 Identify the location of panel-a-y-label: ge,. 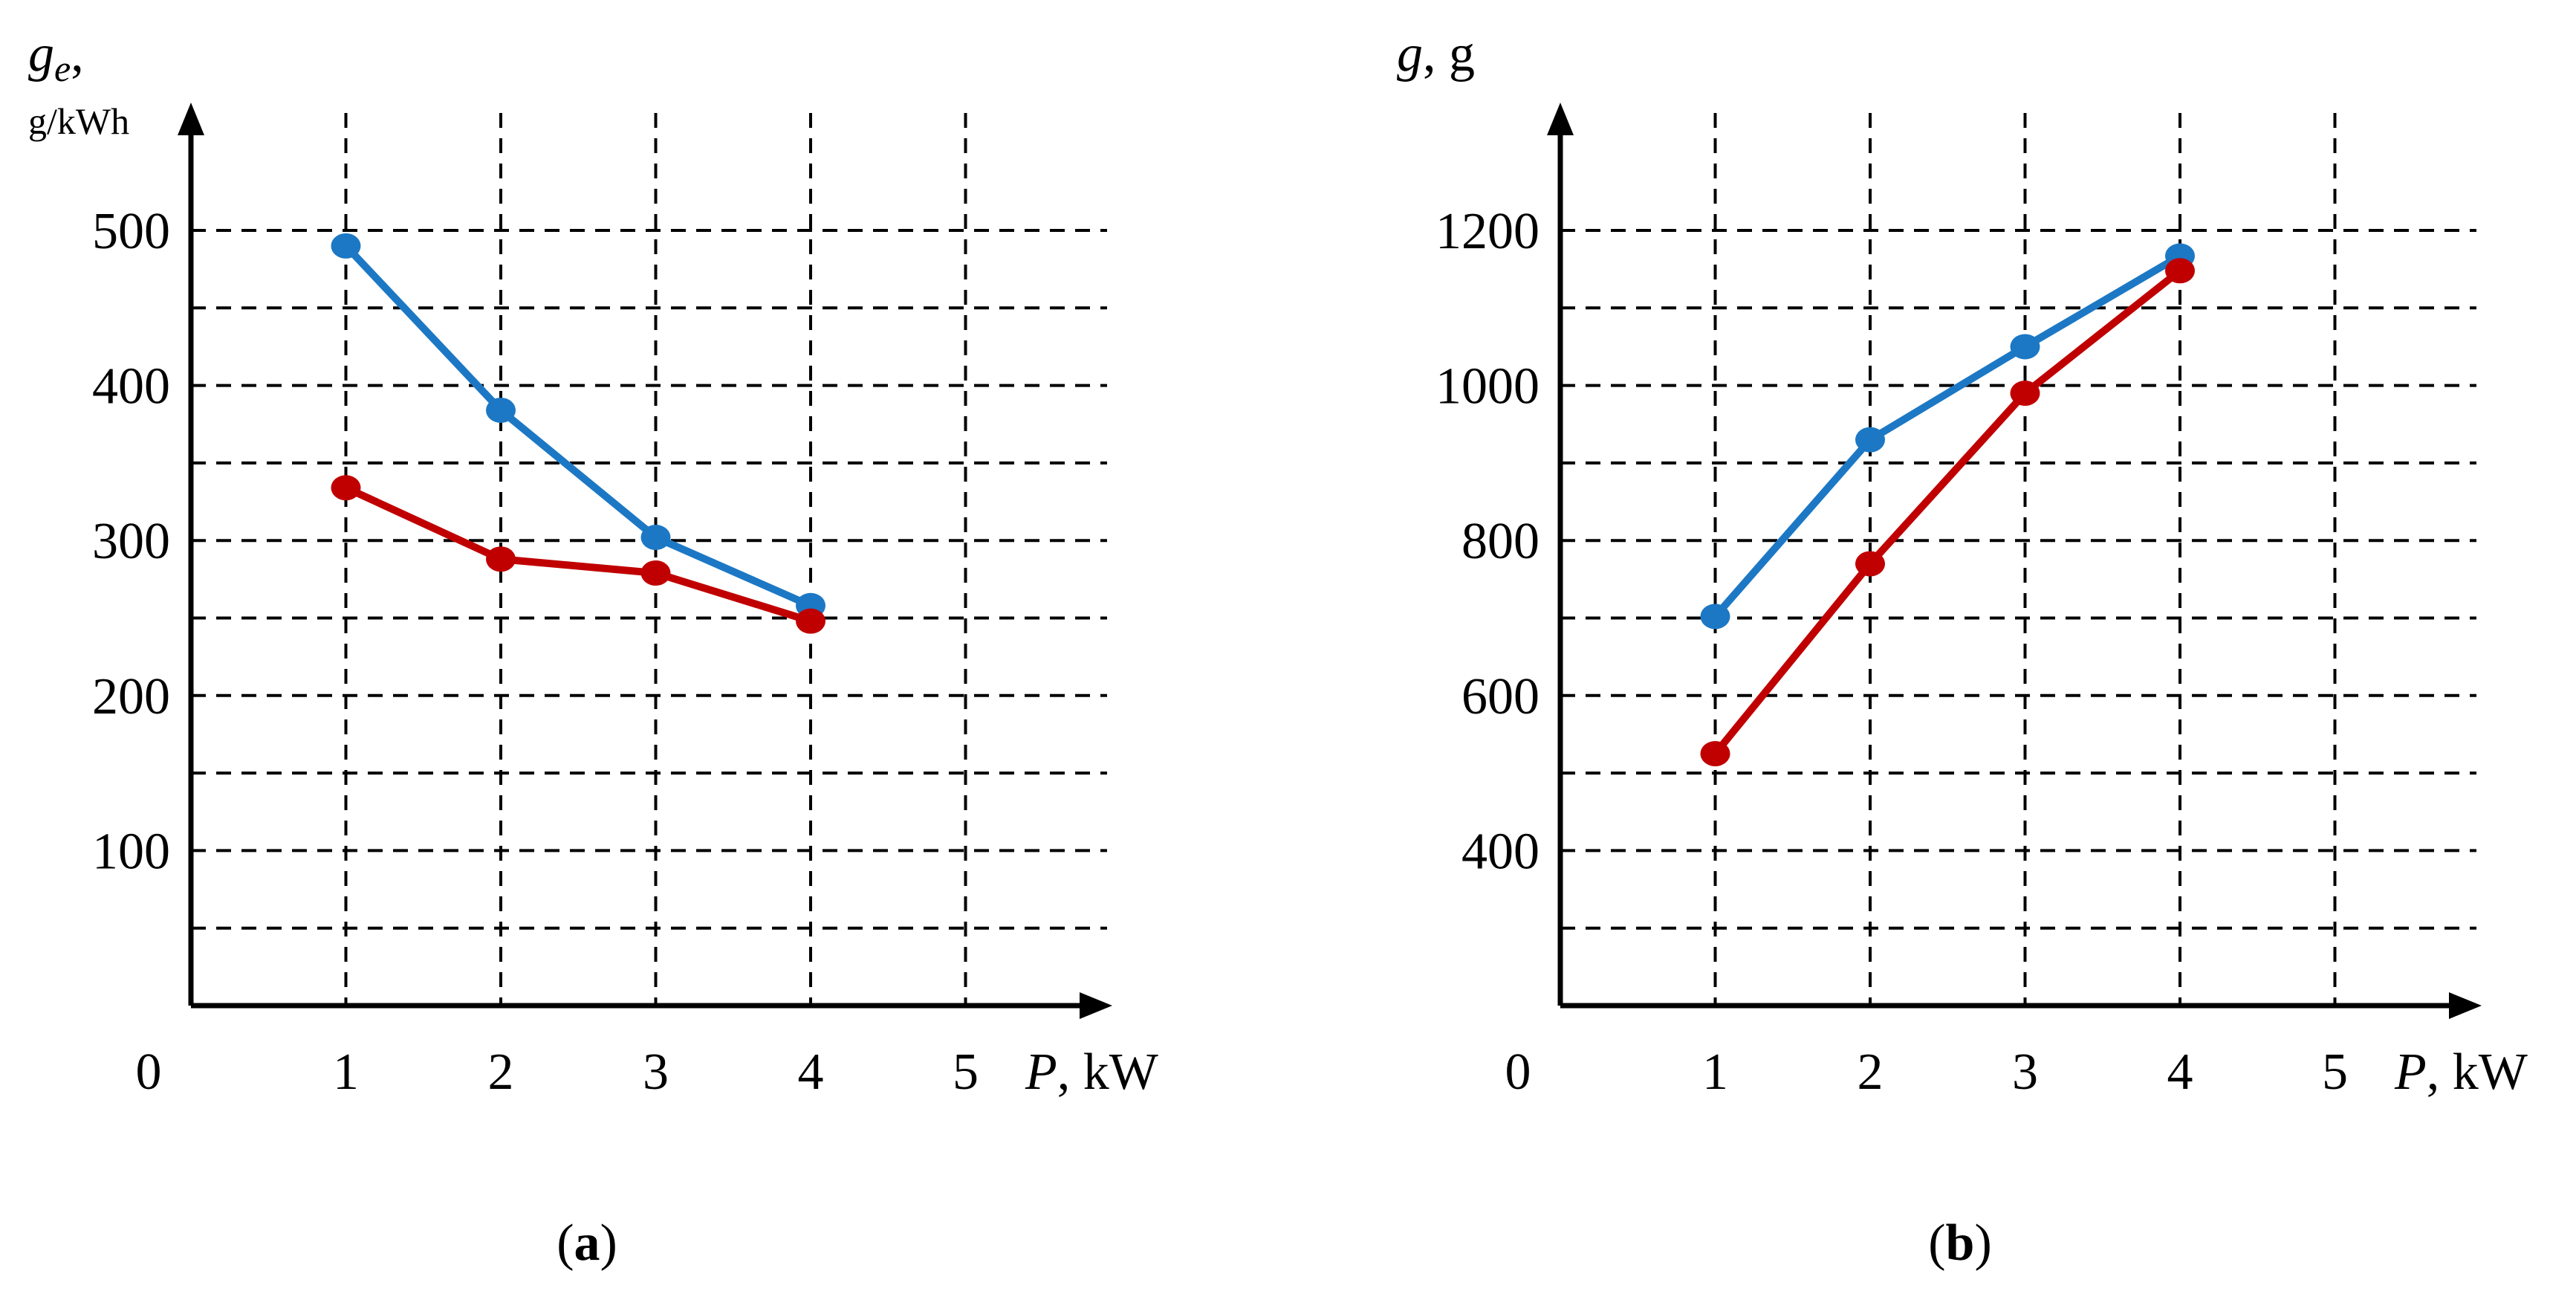
(56, 57).